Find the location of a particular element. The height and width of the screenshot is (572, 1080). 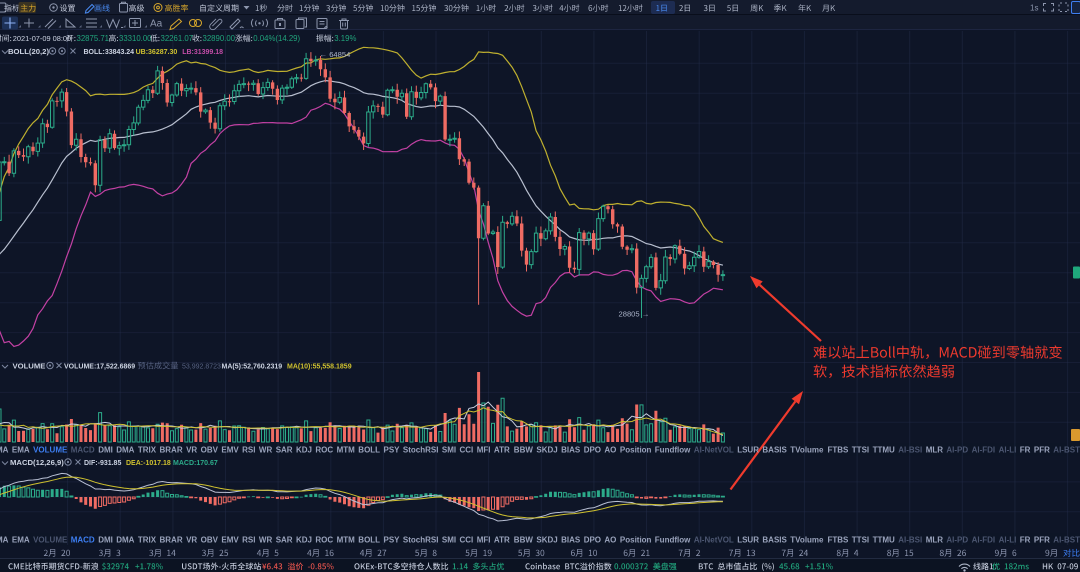

svg-text: 53,992.8723 is located at coordinates (201, 367).